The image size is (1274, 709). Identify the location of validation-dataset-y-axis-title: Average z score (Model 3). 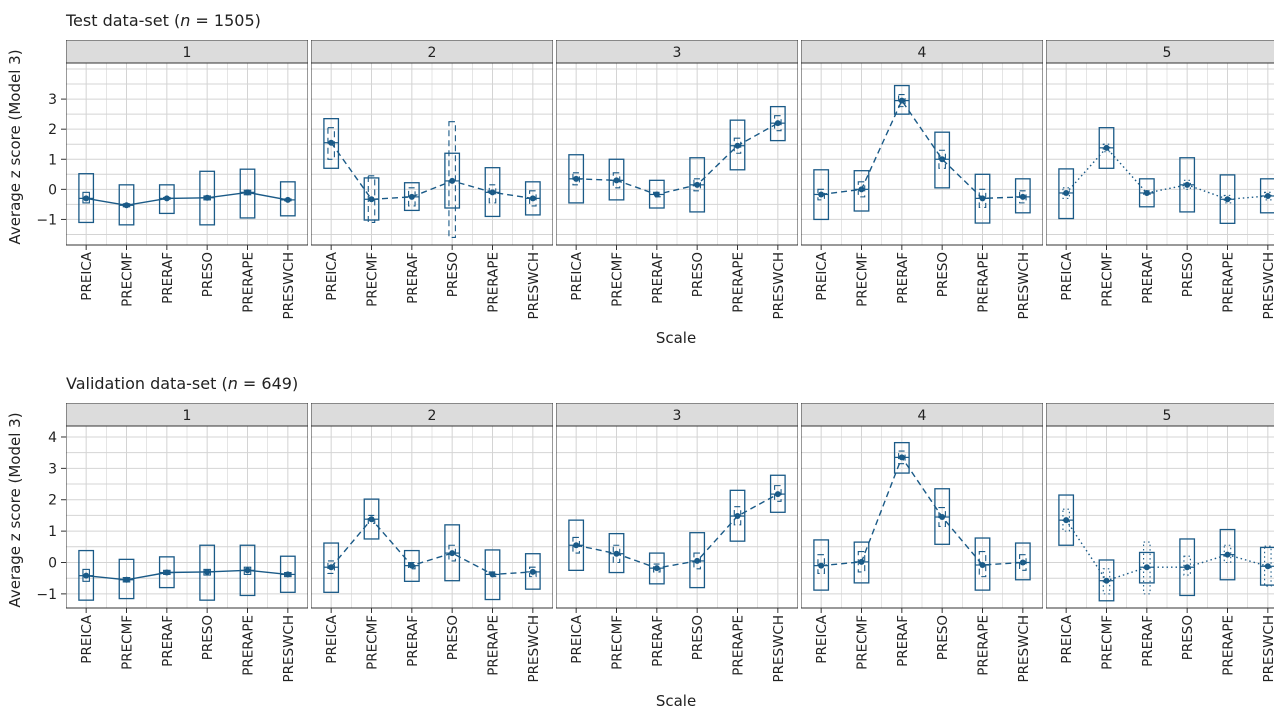
(15, 509).